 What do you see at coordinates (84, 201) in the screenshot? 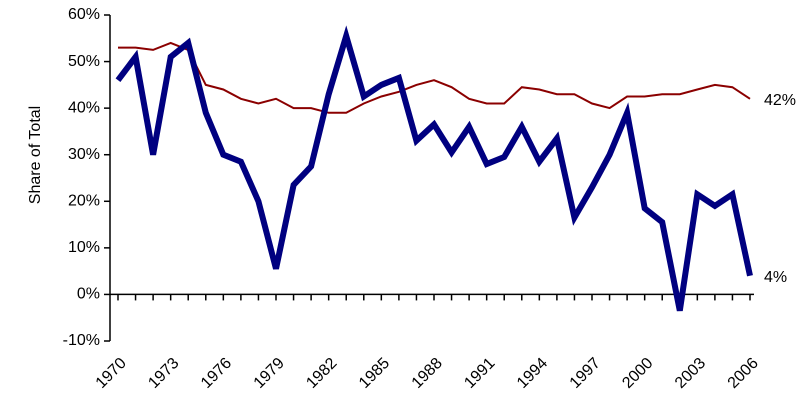
I see `y-tick-label: 20%` at bounding box center [84, 201].